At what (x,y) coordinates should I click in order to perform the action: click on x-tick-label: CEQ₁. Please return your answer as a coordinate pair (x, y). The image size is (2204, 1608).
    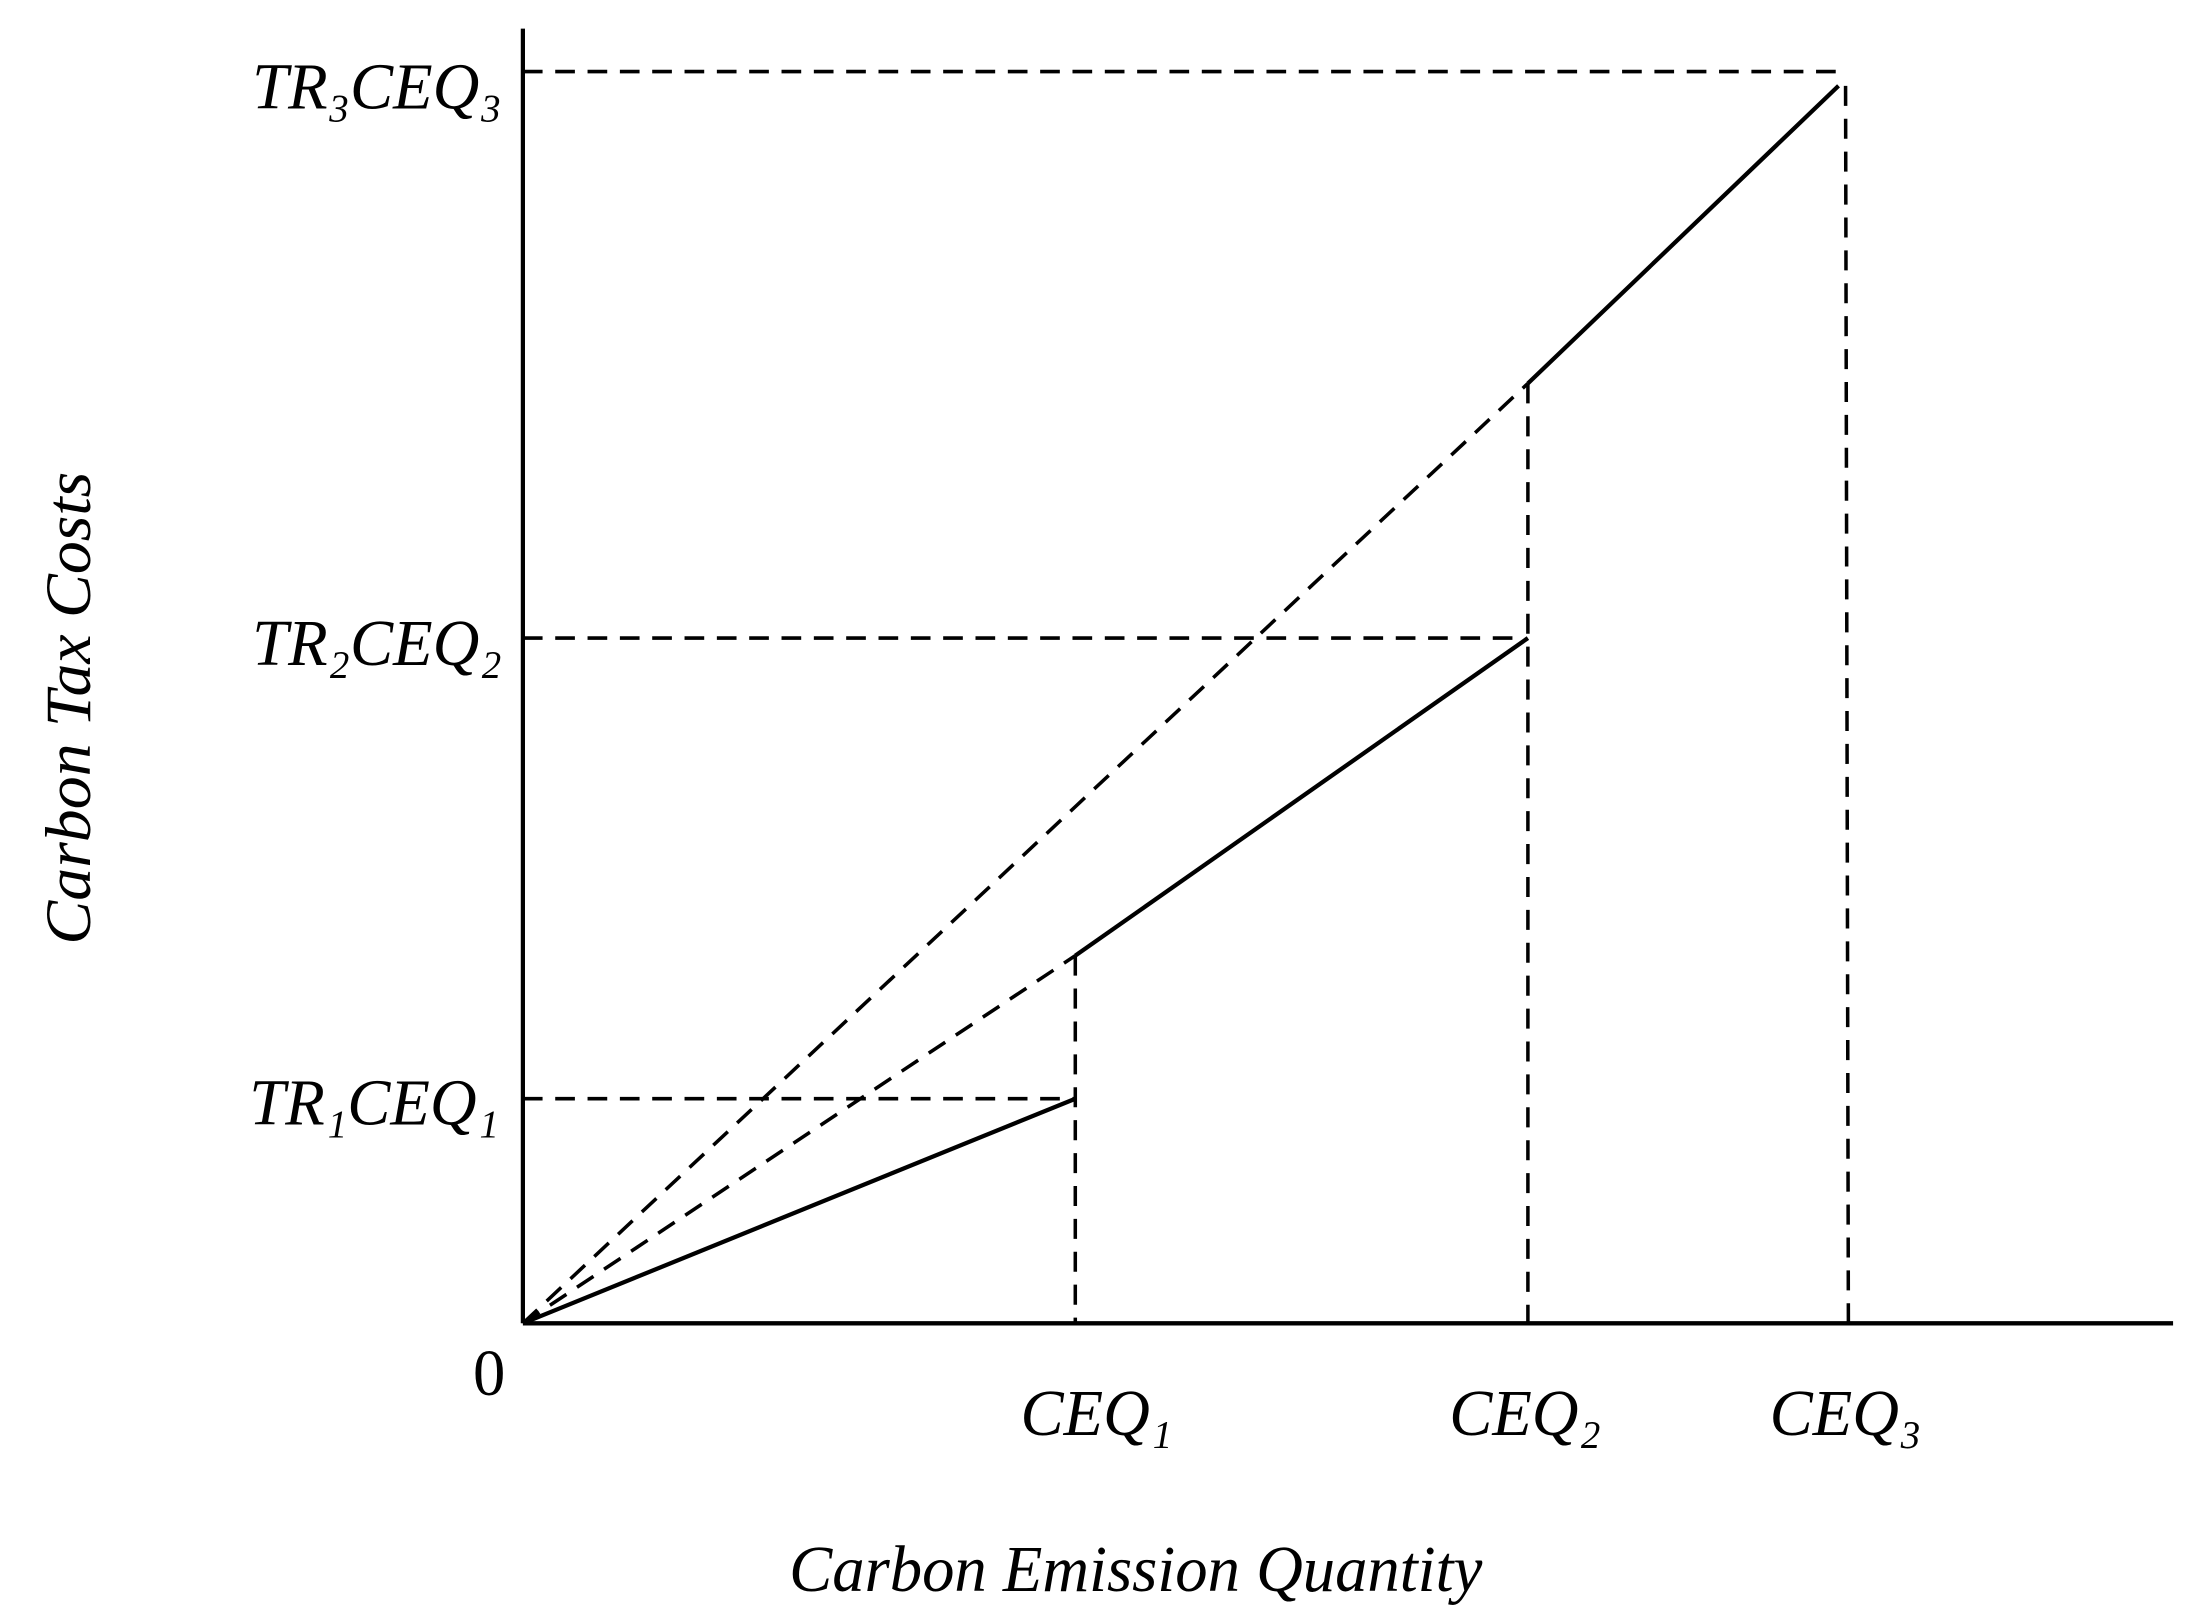
    Looking at the image, I should click on (1096, 1413).